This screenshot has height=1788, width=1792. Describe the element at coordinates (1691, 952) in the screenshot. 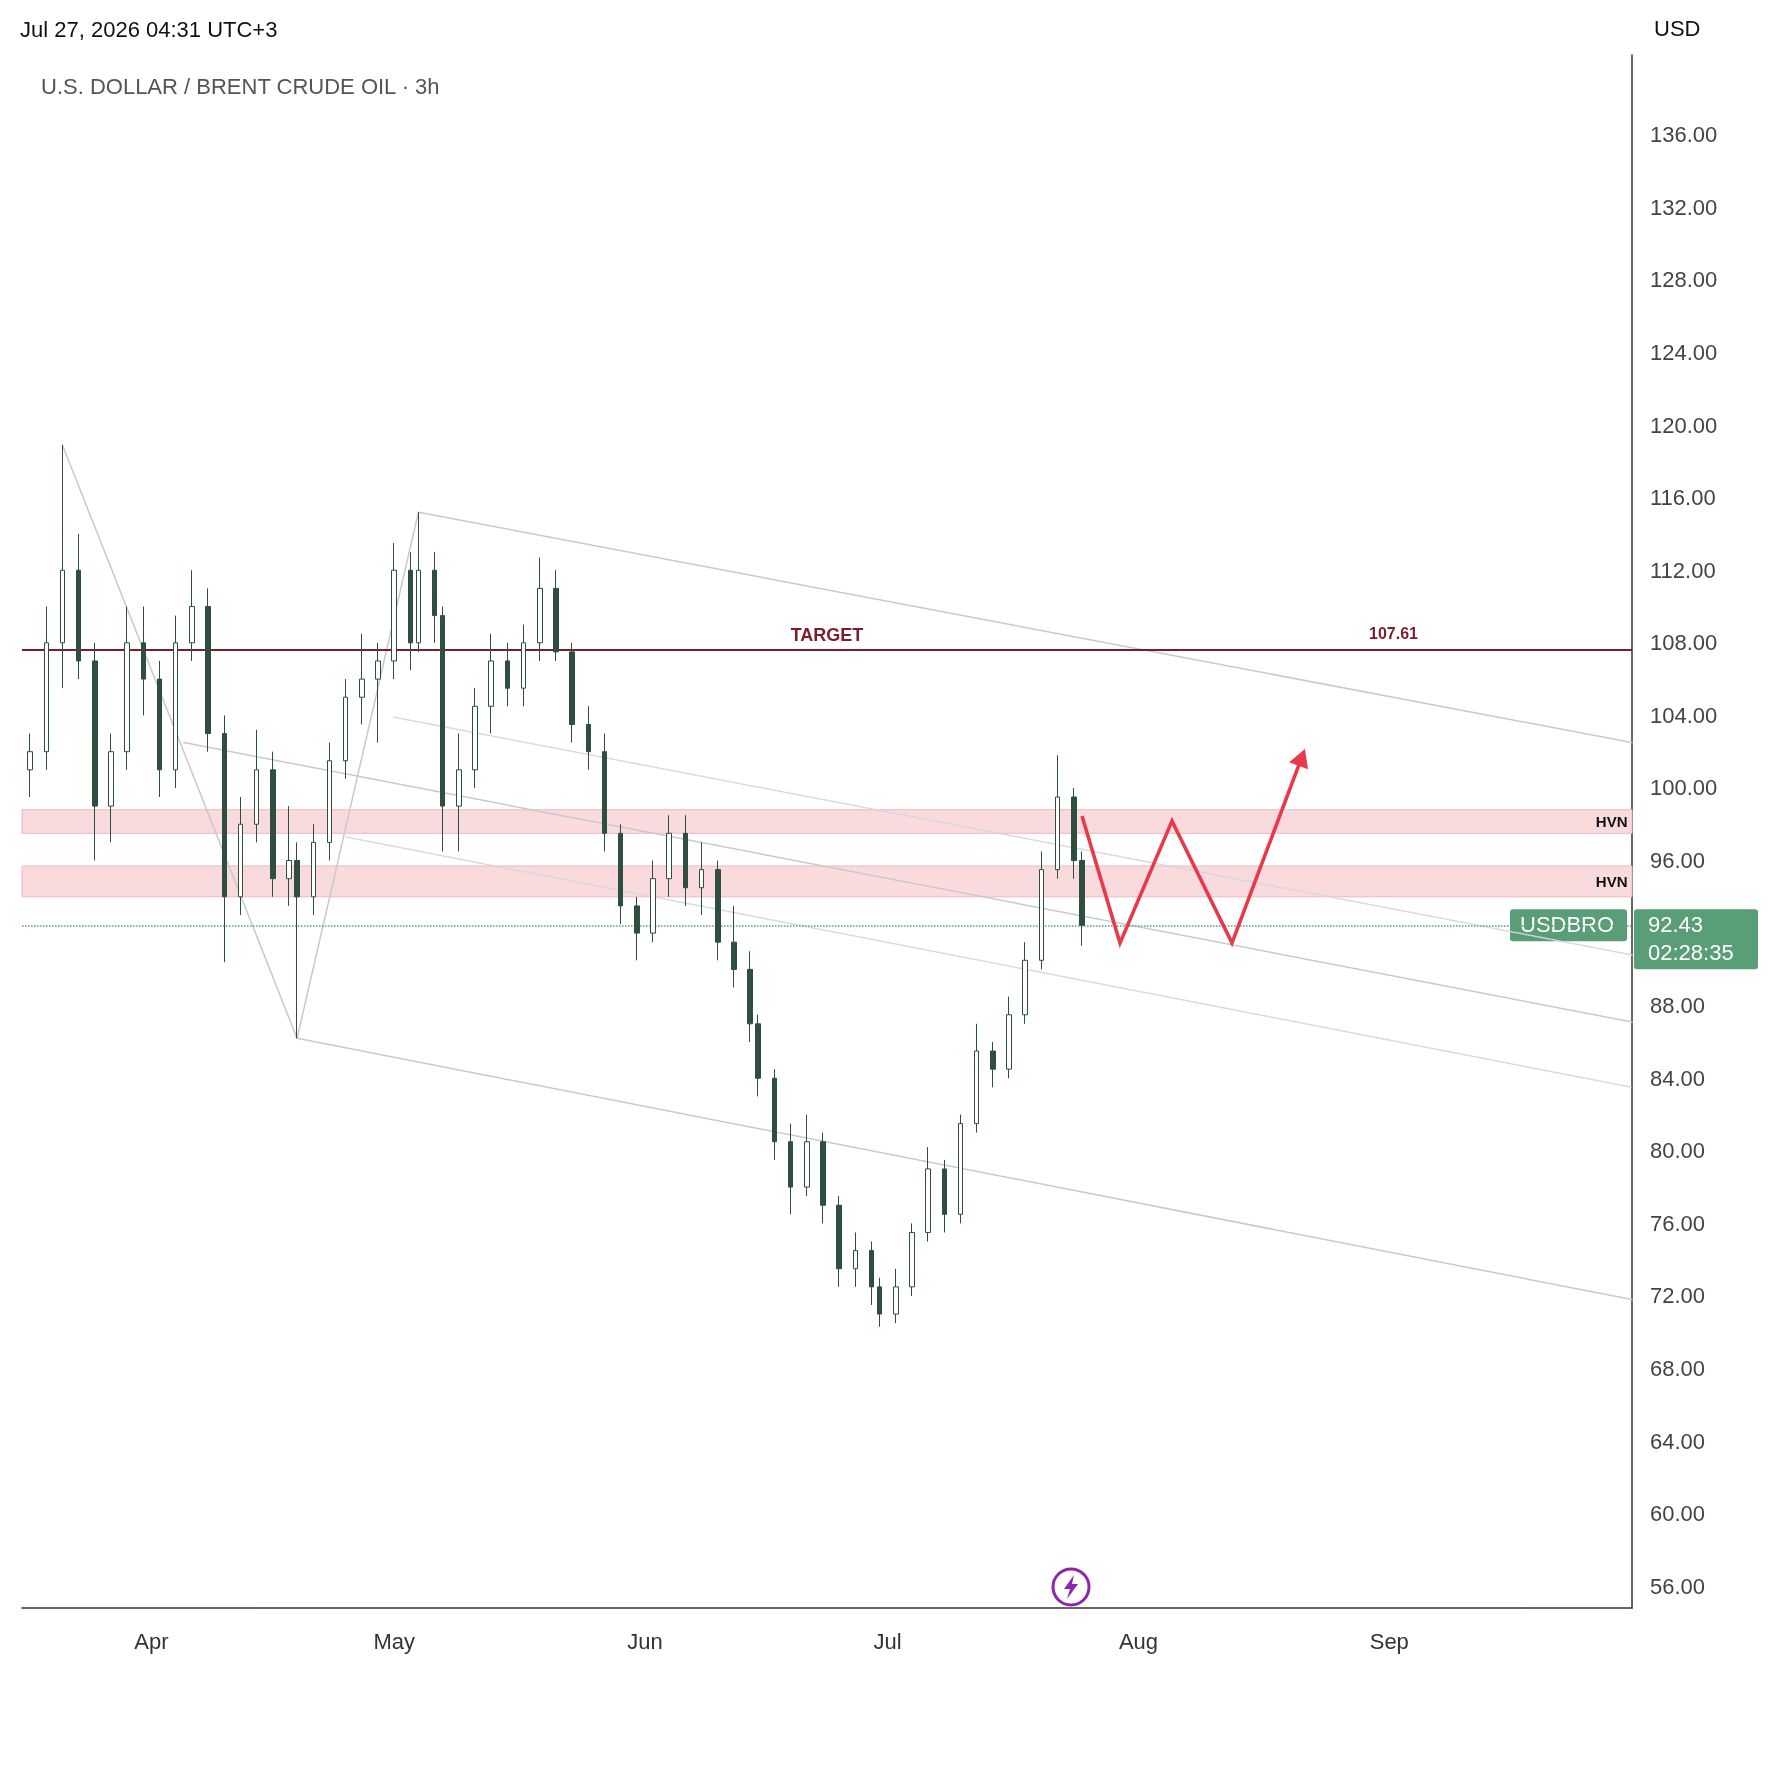

I see `text: 02:28:35` at that location.